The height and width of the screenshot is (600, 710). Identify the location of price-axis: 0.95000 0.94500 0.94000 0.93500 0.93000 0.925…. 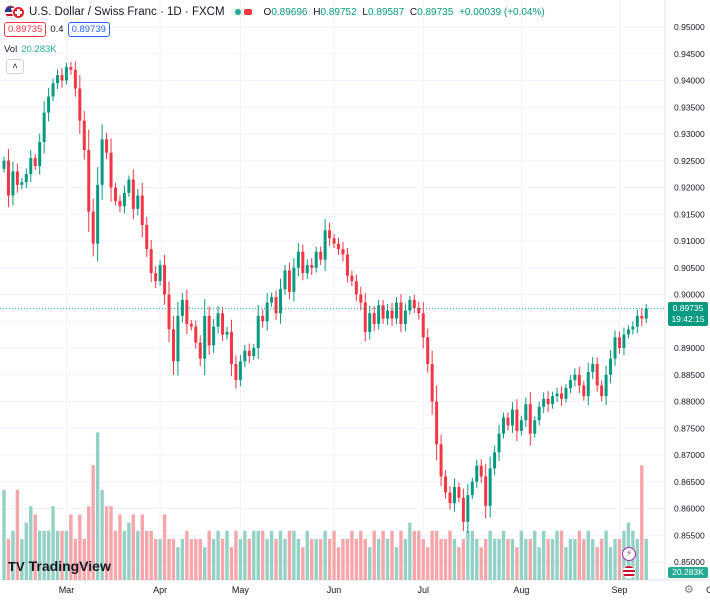
(689, 294).